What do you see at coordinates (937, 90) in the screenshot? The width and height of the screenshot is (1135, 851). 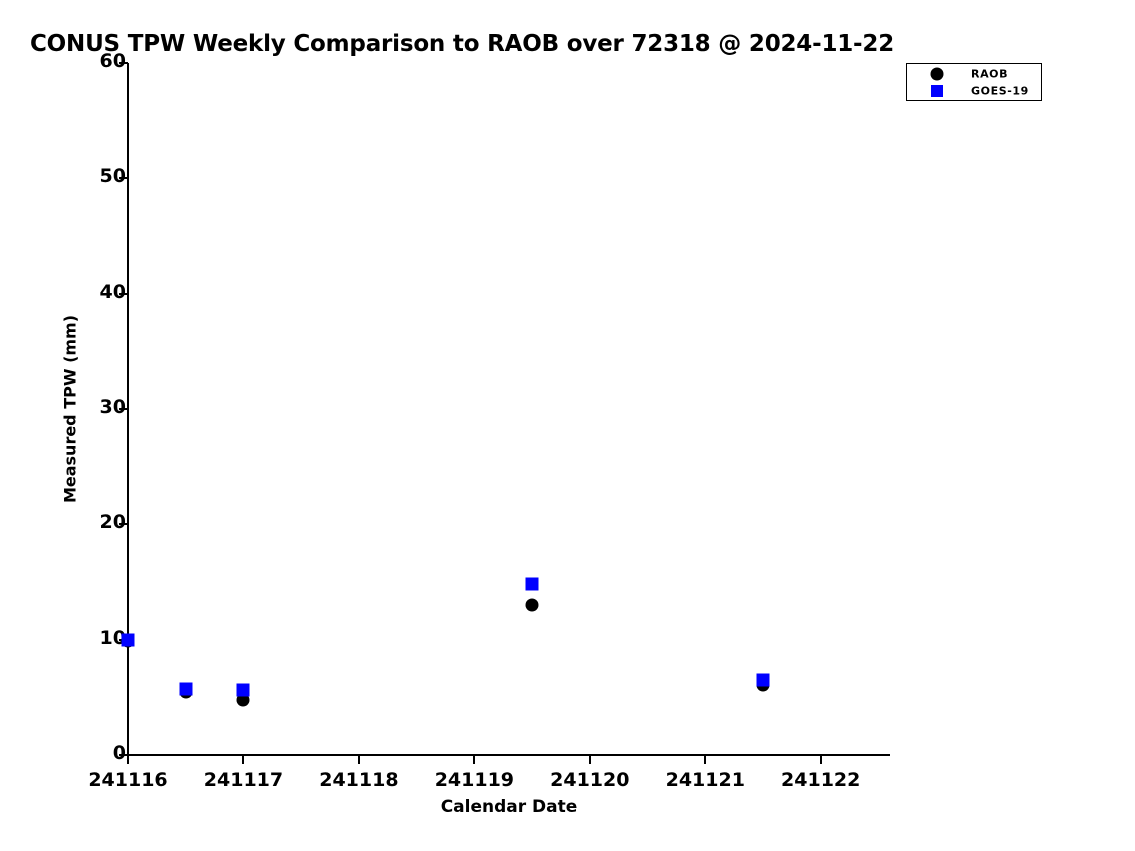 I see `legend-marker-square-icon` at bounding box center [937, 90].